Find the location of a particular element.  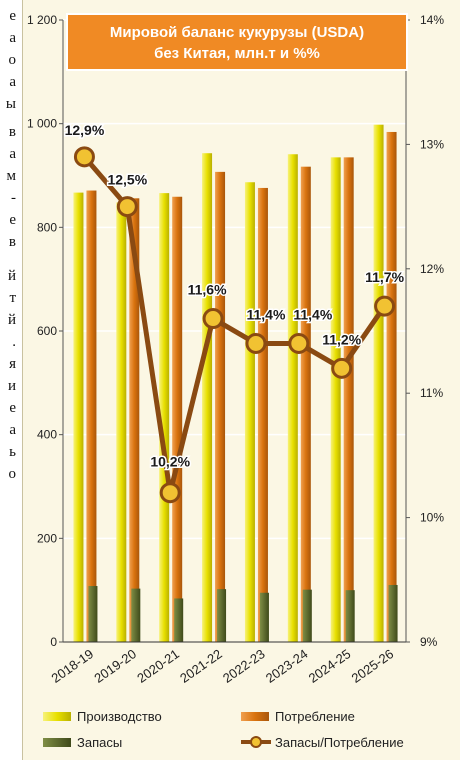

chart-title-line-1: Мировой баланс кукурузы (USDA) is located at coordinates (237, 32).